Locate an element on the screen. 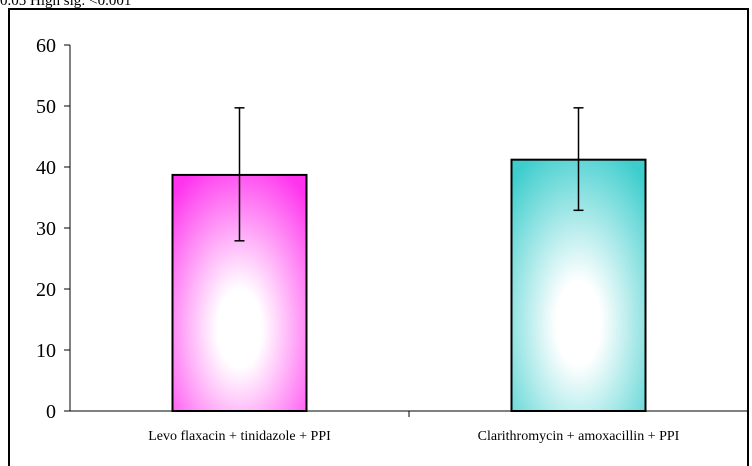 The image size is (752, 466). y-tick-label: 20 is located at coordinates (46, 290).